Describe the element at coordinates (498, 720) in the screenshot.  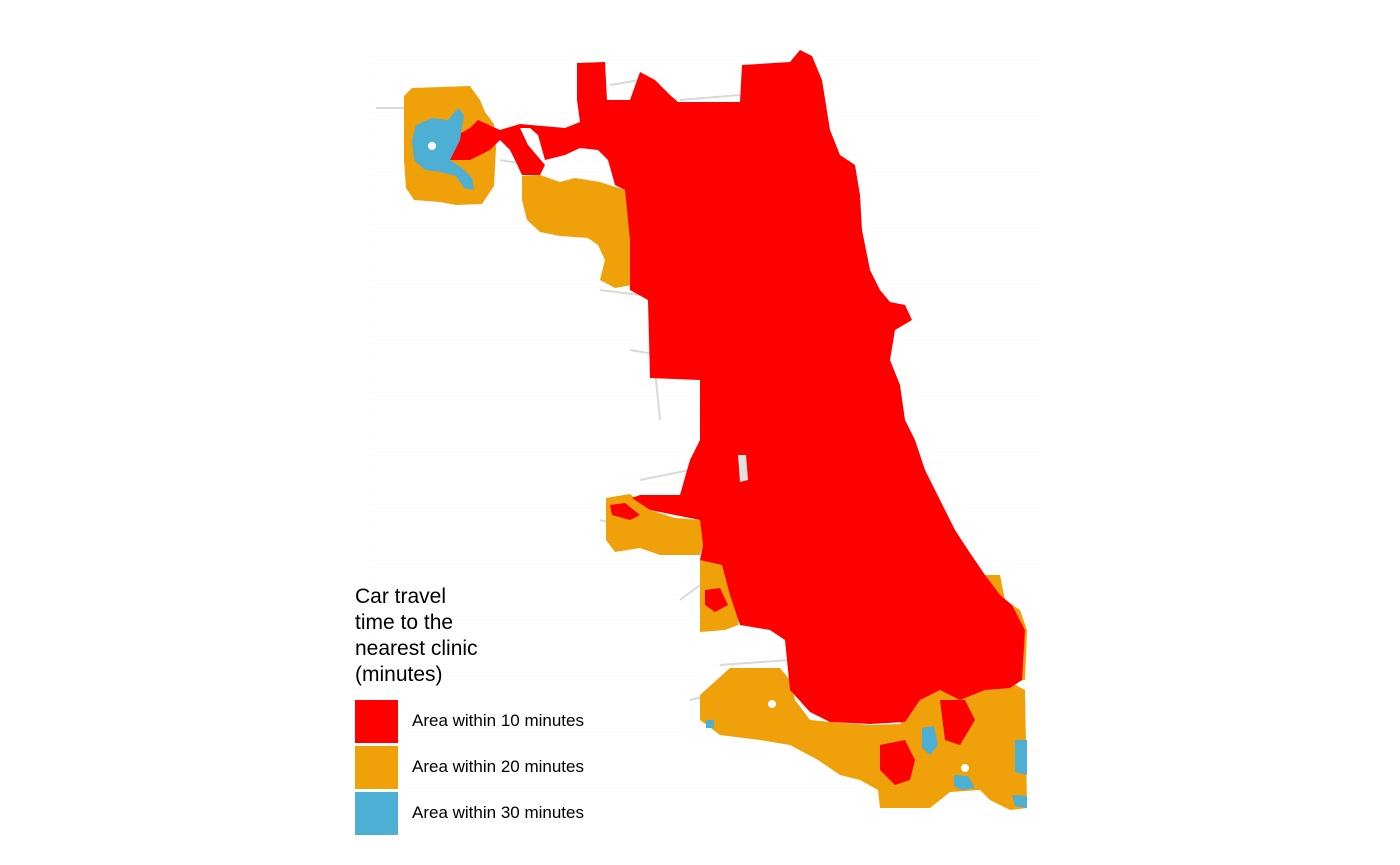
I see `legend-label: Area within 10 minutes` at that location.